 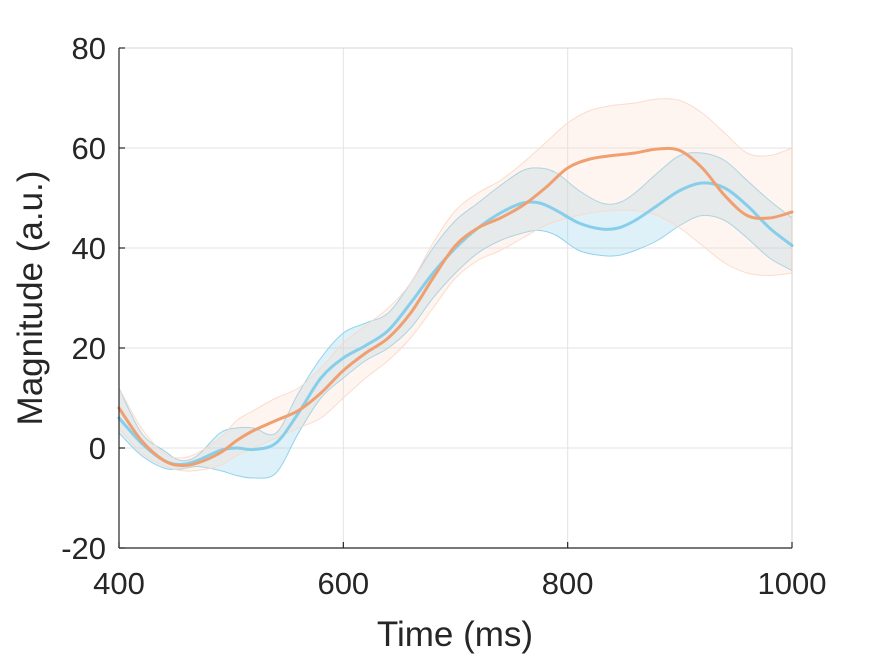 I want to click on x-tick-label: 800, so click(x=568, y=583).